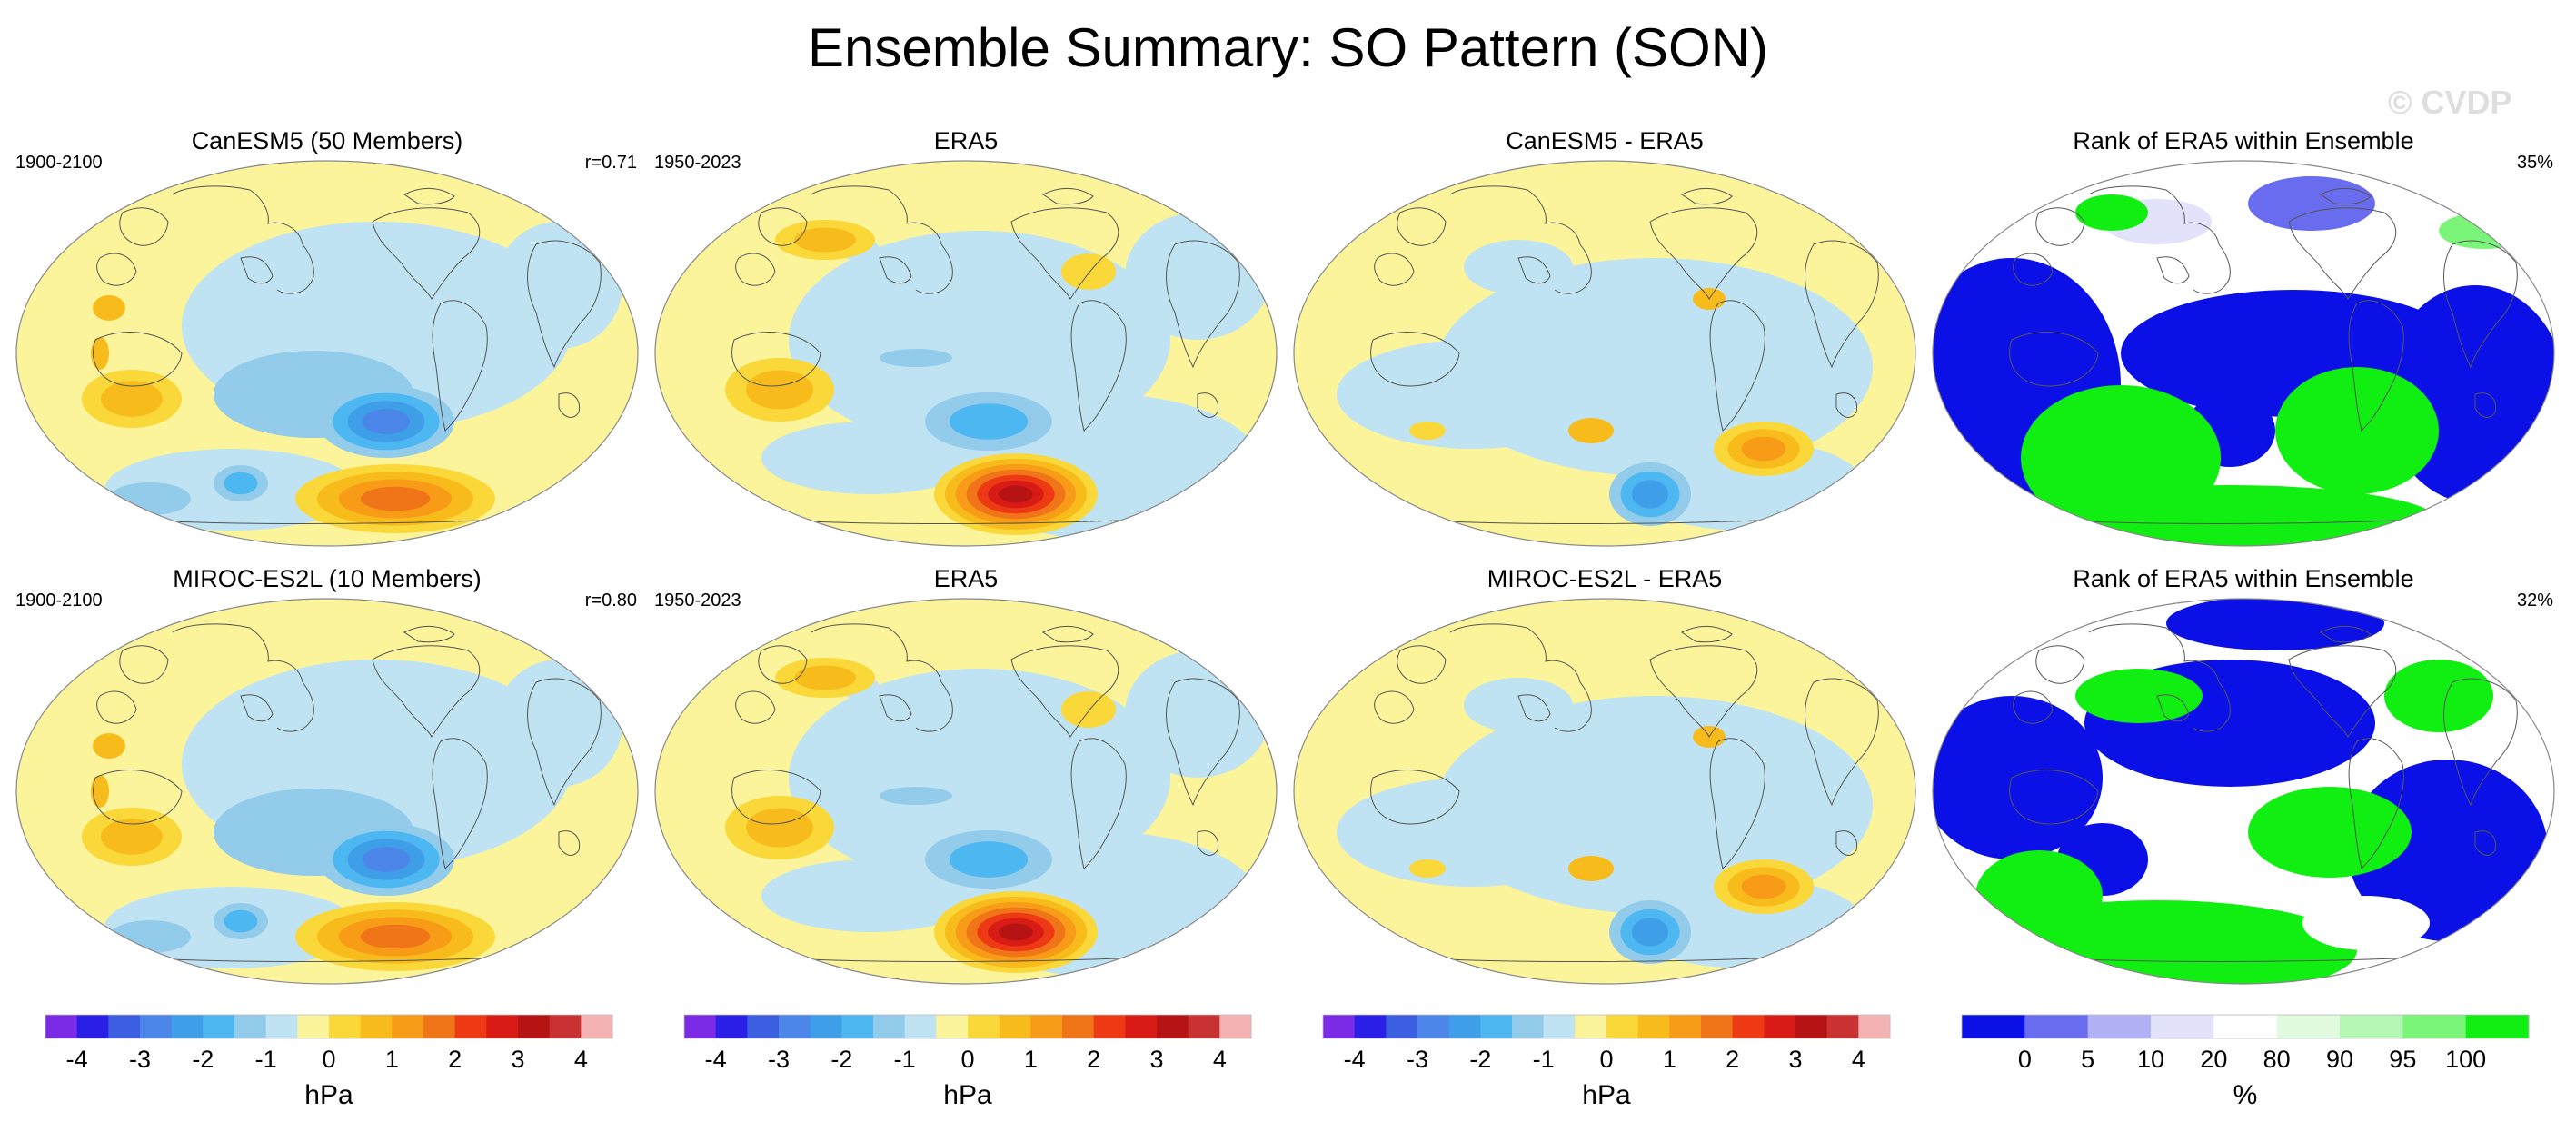 The width and height of the screenshot is (2576, 1122). I want to click on colorbar-scale: -4 -3 -2 -1 0 1 2 3 4, so click(1606, 1043).